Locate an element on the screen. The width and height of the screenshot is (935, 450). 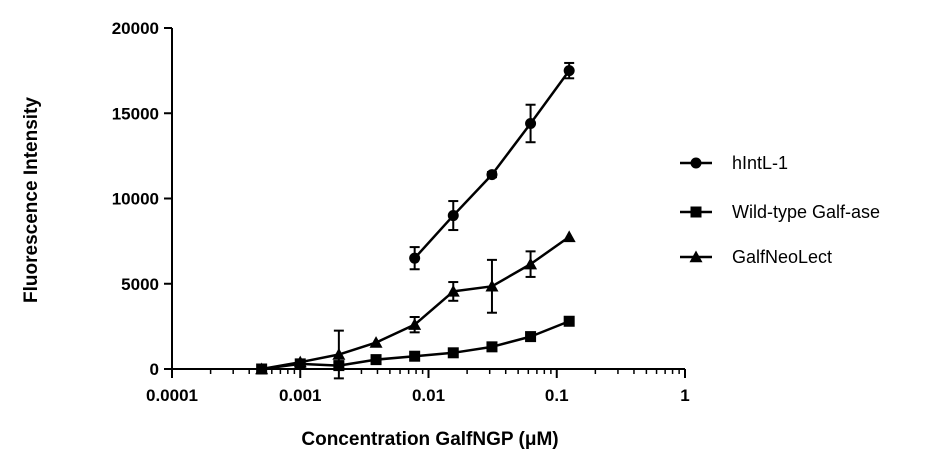
legend-label: Wild-type Galf-ase is located at coordinates (806, 212).